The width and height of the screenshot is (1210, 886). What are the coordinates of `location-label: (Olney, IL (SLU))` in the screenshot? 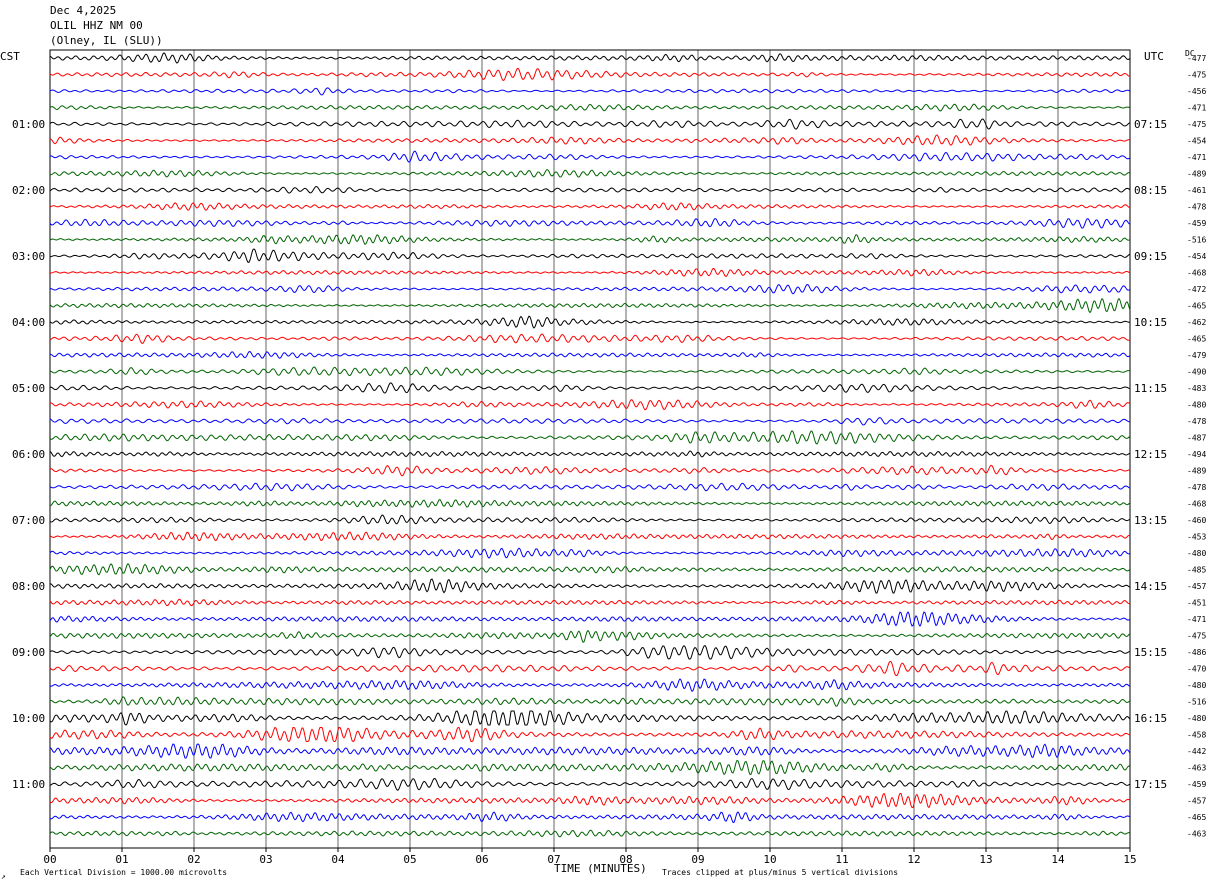 It's located at (106, 40).